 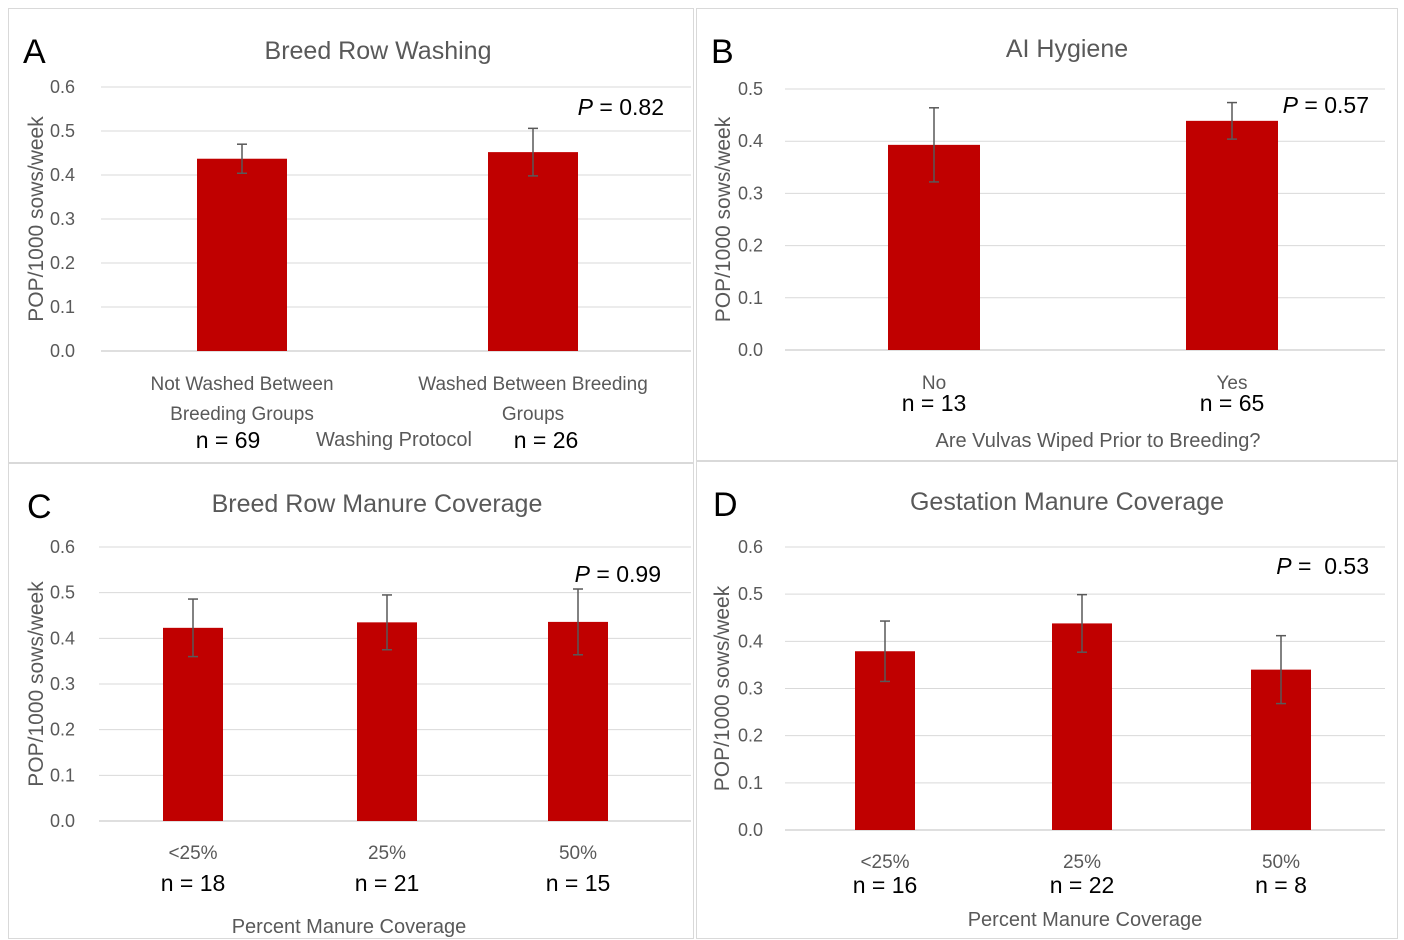 What do you see at coordinates (934, 383) in the screenshot?
I see `x-tick-label: No` at bounding box center [934, 383].